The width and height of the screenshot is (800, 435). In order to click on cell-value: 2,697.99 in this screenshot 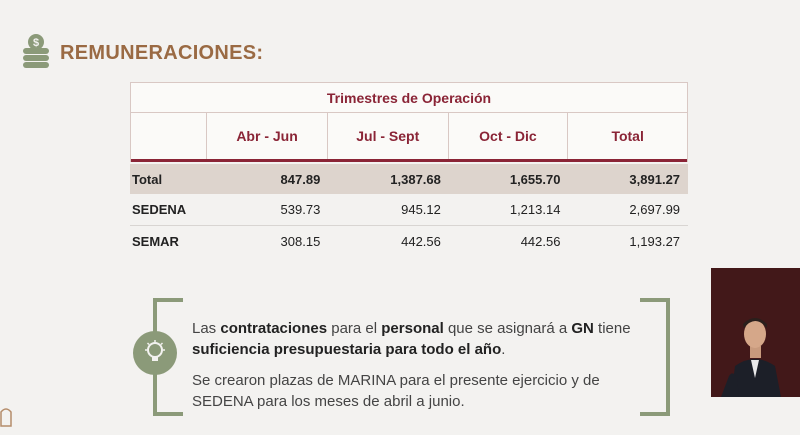, I will do `click(655, 209)`.